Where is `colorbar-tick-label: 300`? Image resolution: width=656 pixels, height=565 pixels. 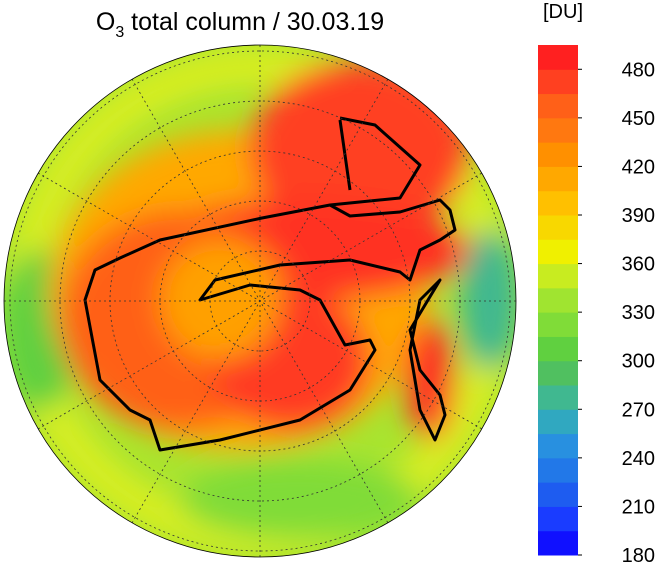 colorbar-tick-label: 300 is located at coordinates (638, 362).